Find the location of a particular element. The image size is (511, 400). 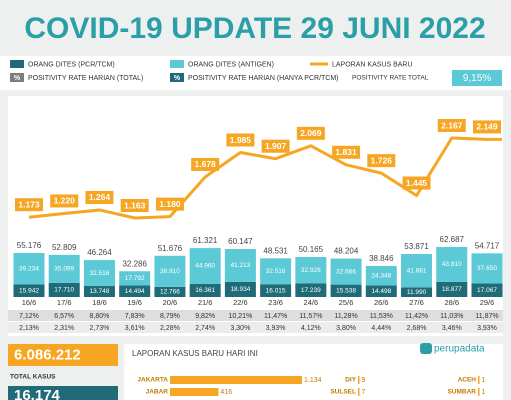

x-tick-label: 29/6 is located at coordinates (487, 302).